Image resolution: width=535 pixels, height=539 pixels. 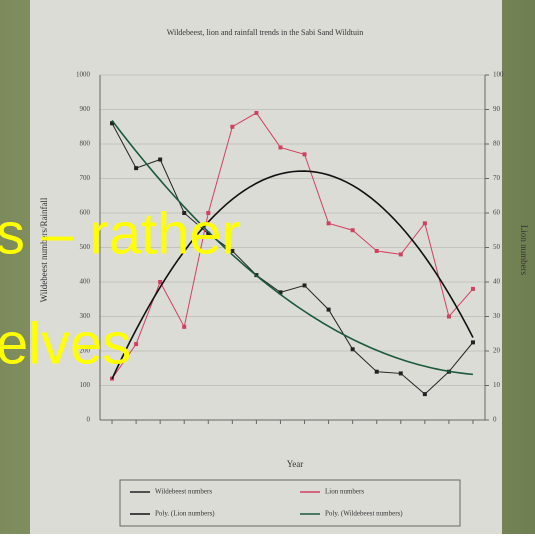 What do you see at coordinates (497, 213) in the screenshot?
I see `y2-tick-label: 60` at bounding box center [497, 213].